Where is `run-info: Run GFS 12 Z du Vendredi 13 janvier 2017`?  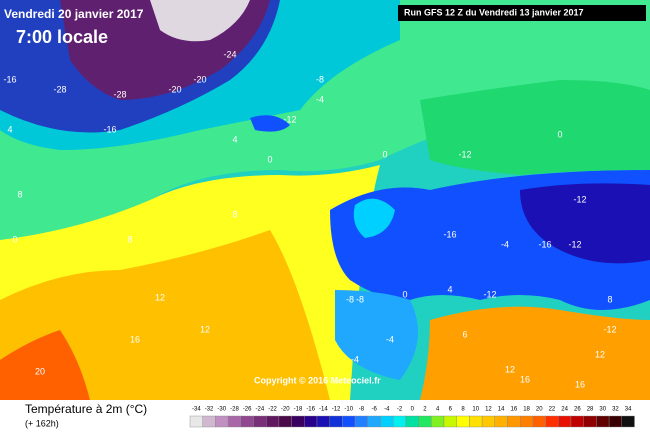 run-info: Run GFS 12 Z du Vendredi 13 janvier 2017 is located at coordinates (494, 12).